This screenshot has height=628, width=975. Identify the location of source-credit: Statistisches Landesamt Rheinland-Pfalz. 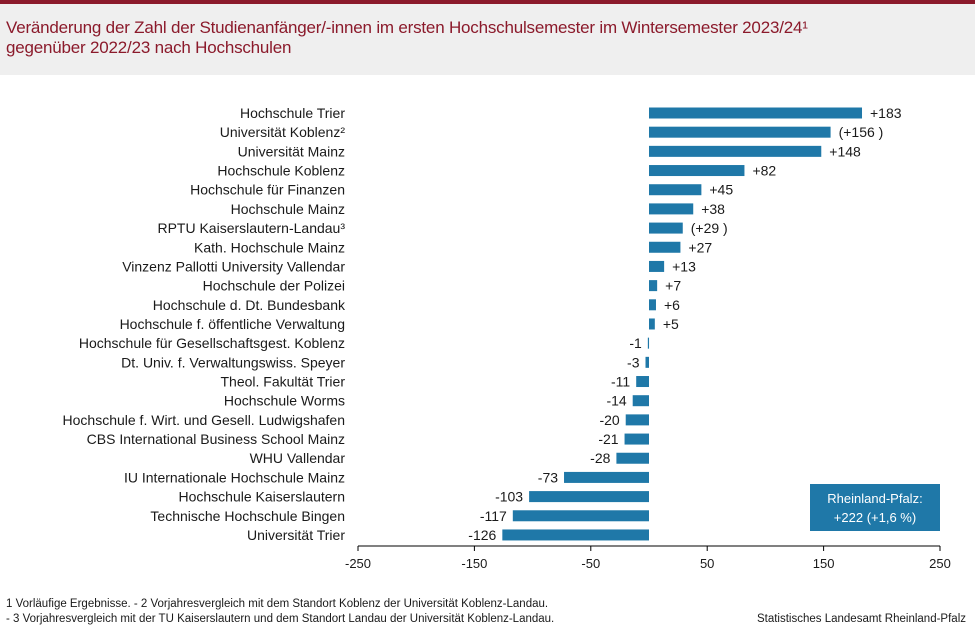
(861, 619).